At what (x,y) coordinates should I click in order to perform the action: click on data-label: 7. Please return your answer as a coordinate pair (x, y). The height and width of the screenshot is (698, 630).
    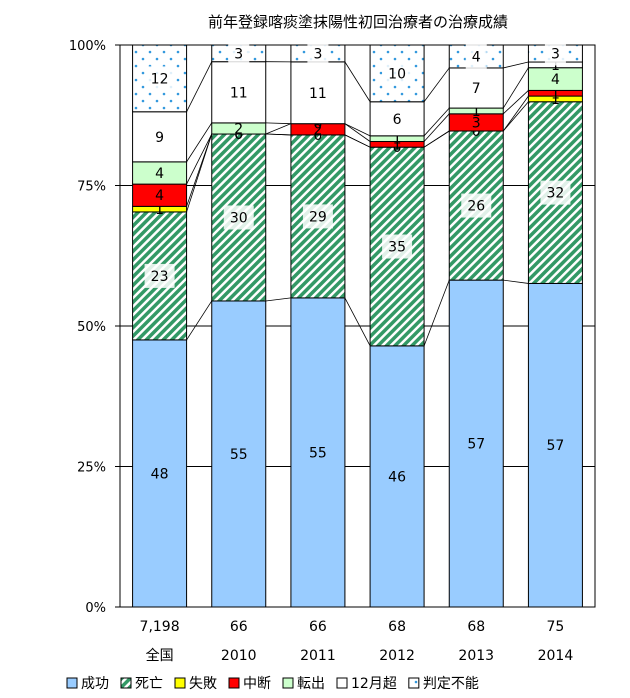
    Looking at the image, I should click on (476, 89).